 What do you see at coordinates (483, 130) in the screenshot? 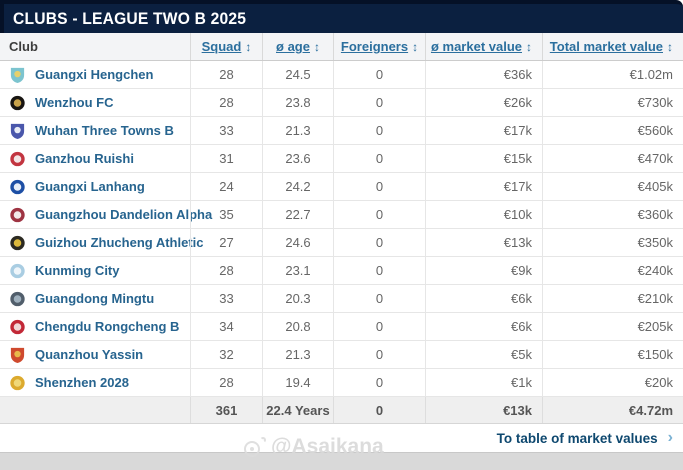
I see `avg-market-value-cell: €17k` at bounding box center [483, 130].